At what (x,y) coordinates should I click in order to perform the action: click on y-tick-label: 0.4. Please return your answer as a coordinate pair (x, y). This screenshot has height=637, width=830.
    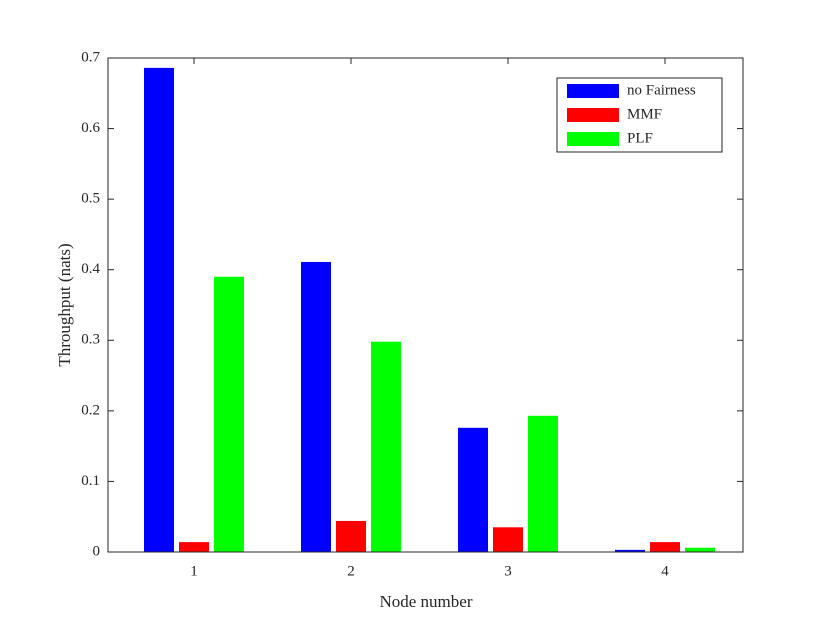
    Looking at the image, I should click on (90, 269).